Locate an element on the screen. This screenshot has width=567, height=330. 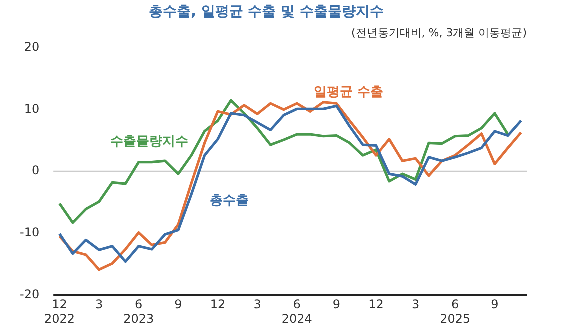
x-tick-label: 6 2024 is located at coordinates (297, 312).